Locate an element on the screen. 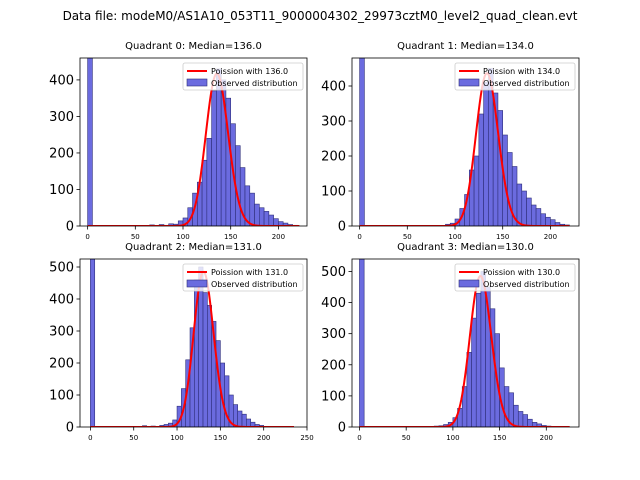  legend-label-poisson: Poission with 131.0 is located at coordinates (249, 272).